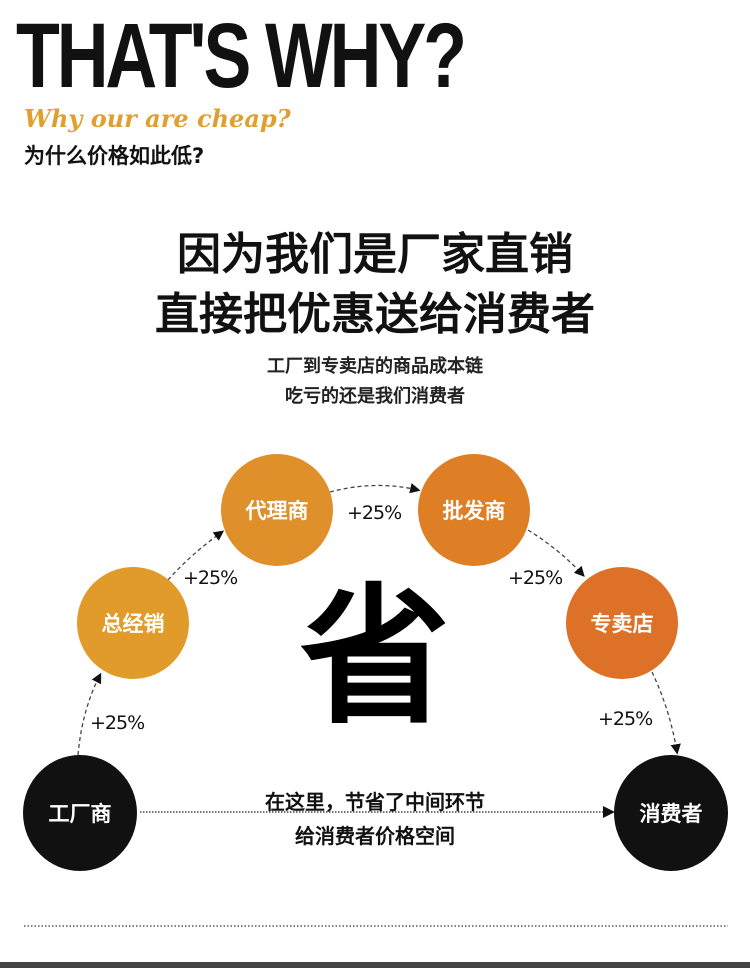 This screenshot has width=750, height=968. I want to click on arrow-factory-to-distributor, so click(89, 714).